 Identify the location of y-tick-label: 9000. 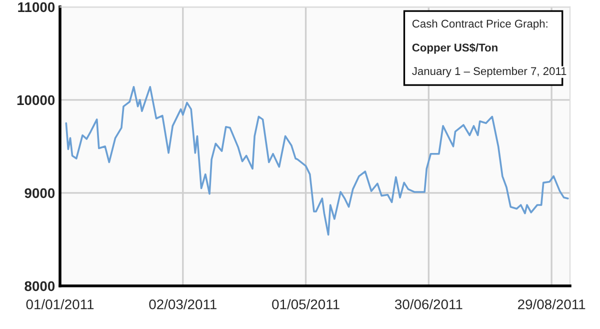
(39, 193).